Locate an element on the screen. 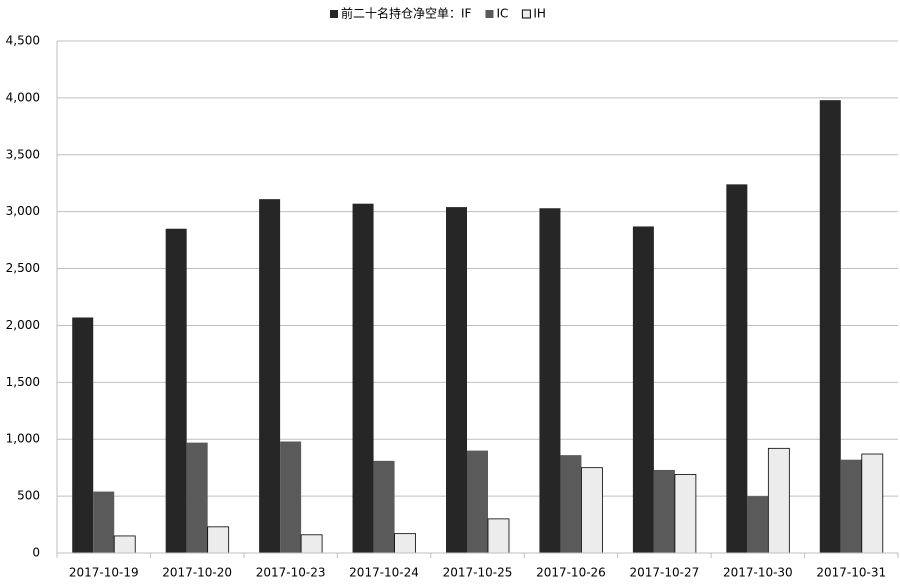 The height and width of the screenshot is (586, 900). legend-label: IH is located at coordinates (539, 14).